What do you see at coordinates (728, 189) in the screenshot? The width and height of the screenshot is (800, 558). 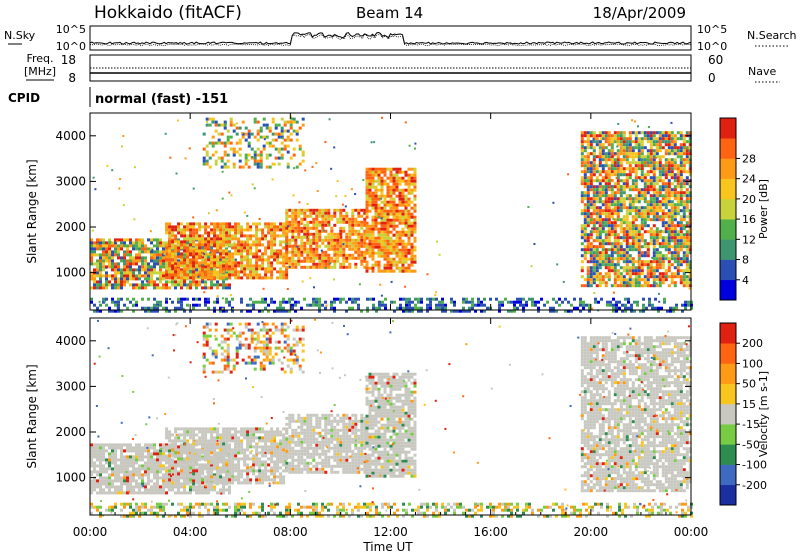 I see `colorbar-swatch` at bounding box center [728, 189].